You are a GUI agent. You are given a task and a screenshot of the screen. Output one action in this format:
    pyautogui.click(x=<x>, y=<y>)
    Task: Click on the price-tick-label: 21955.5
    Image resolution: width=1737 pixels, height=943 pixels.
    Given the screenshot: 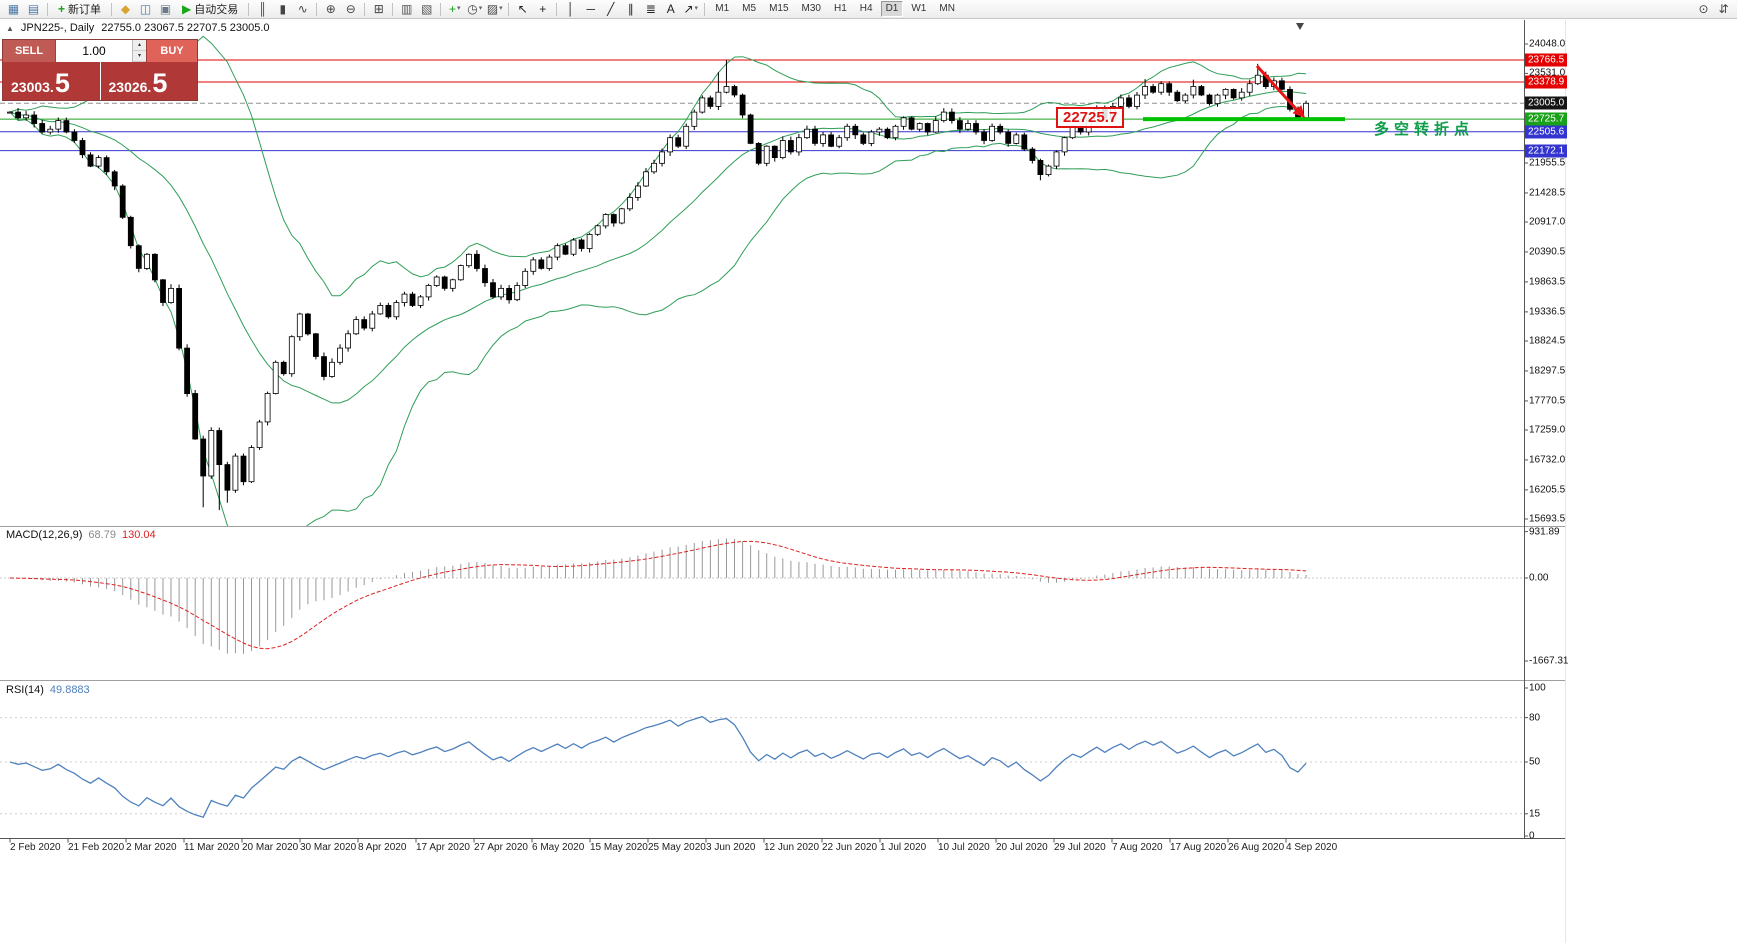 What is the action you would take?
    pyautogui.click(x=1547, y=163)
    